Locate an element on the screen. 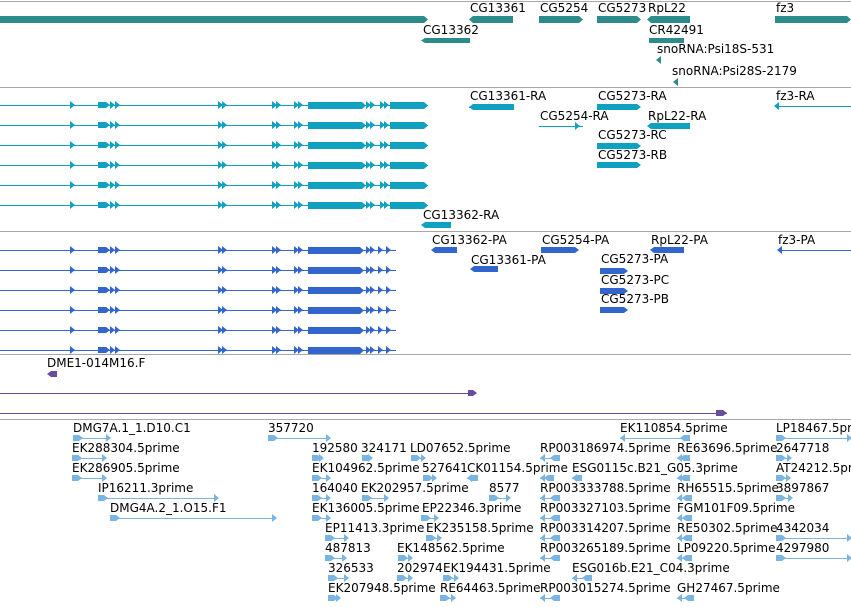 The image size is (851, 607). feature-label-ek288304-5prime: EK288304.5prime is located at coordinates (126, 448).